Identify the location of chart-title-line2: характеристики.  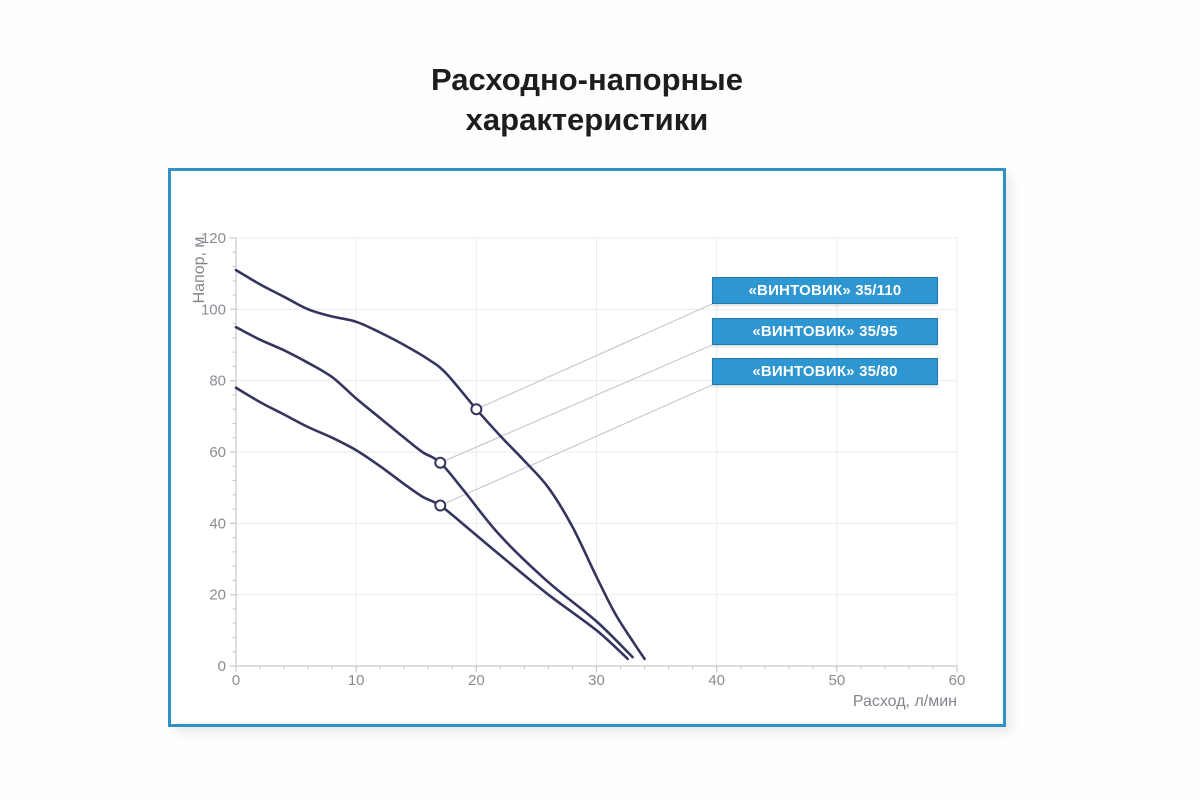
(587, 119).